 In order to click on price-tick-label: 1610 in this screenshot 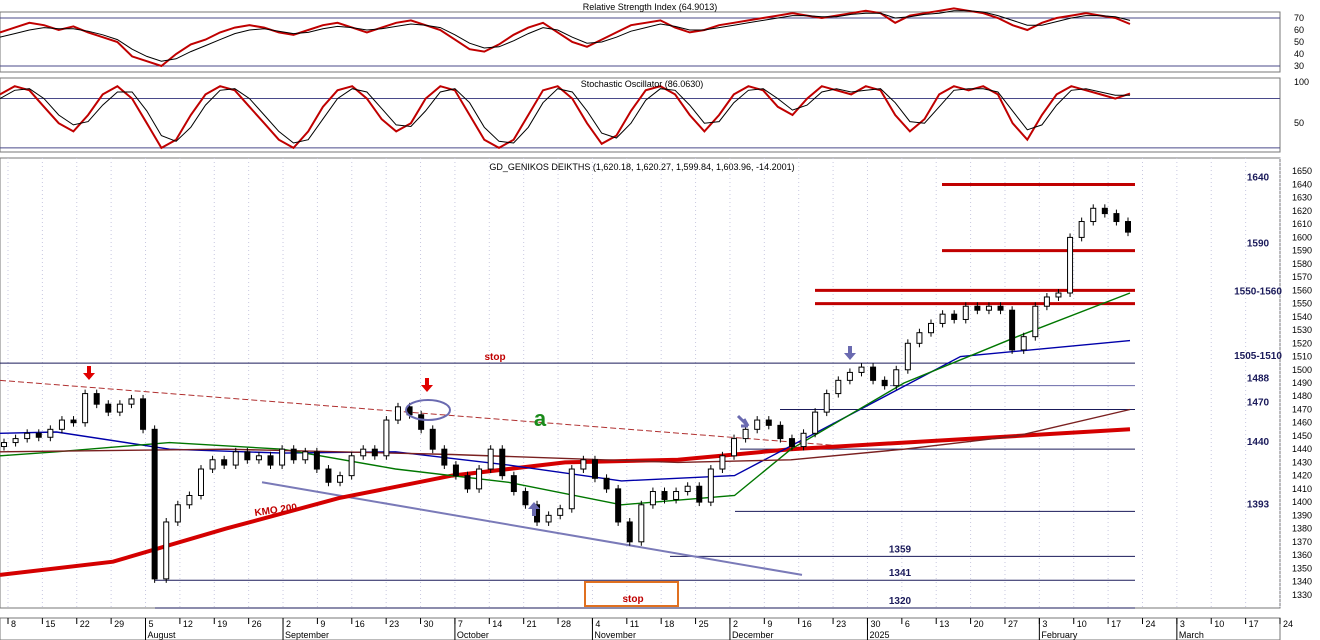, I will do `click(1302, 224)`.